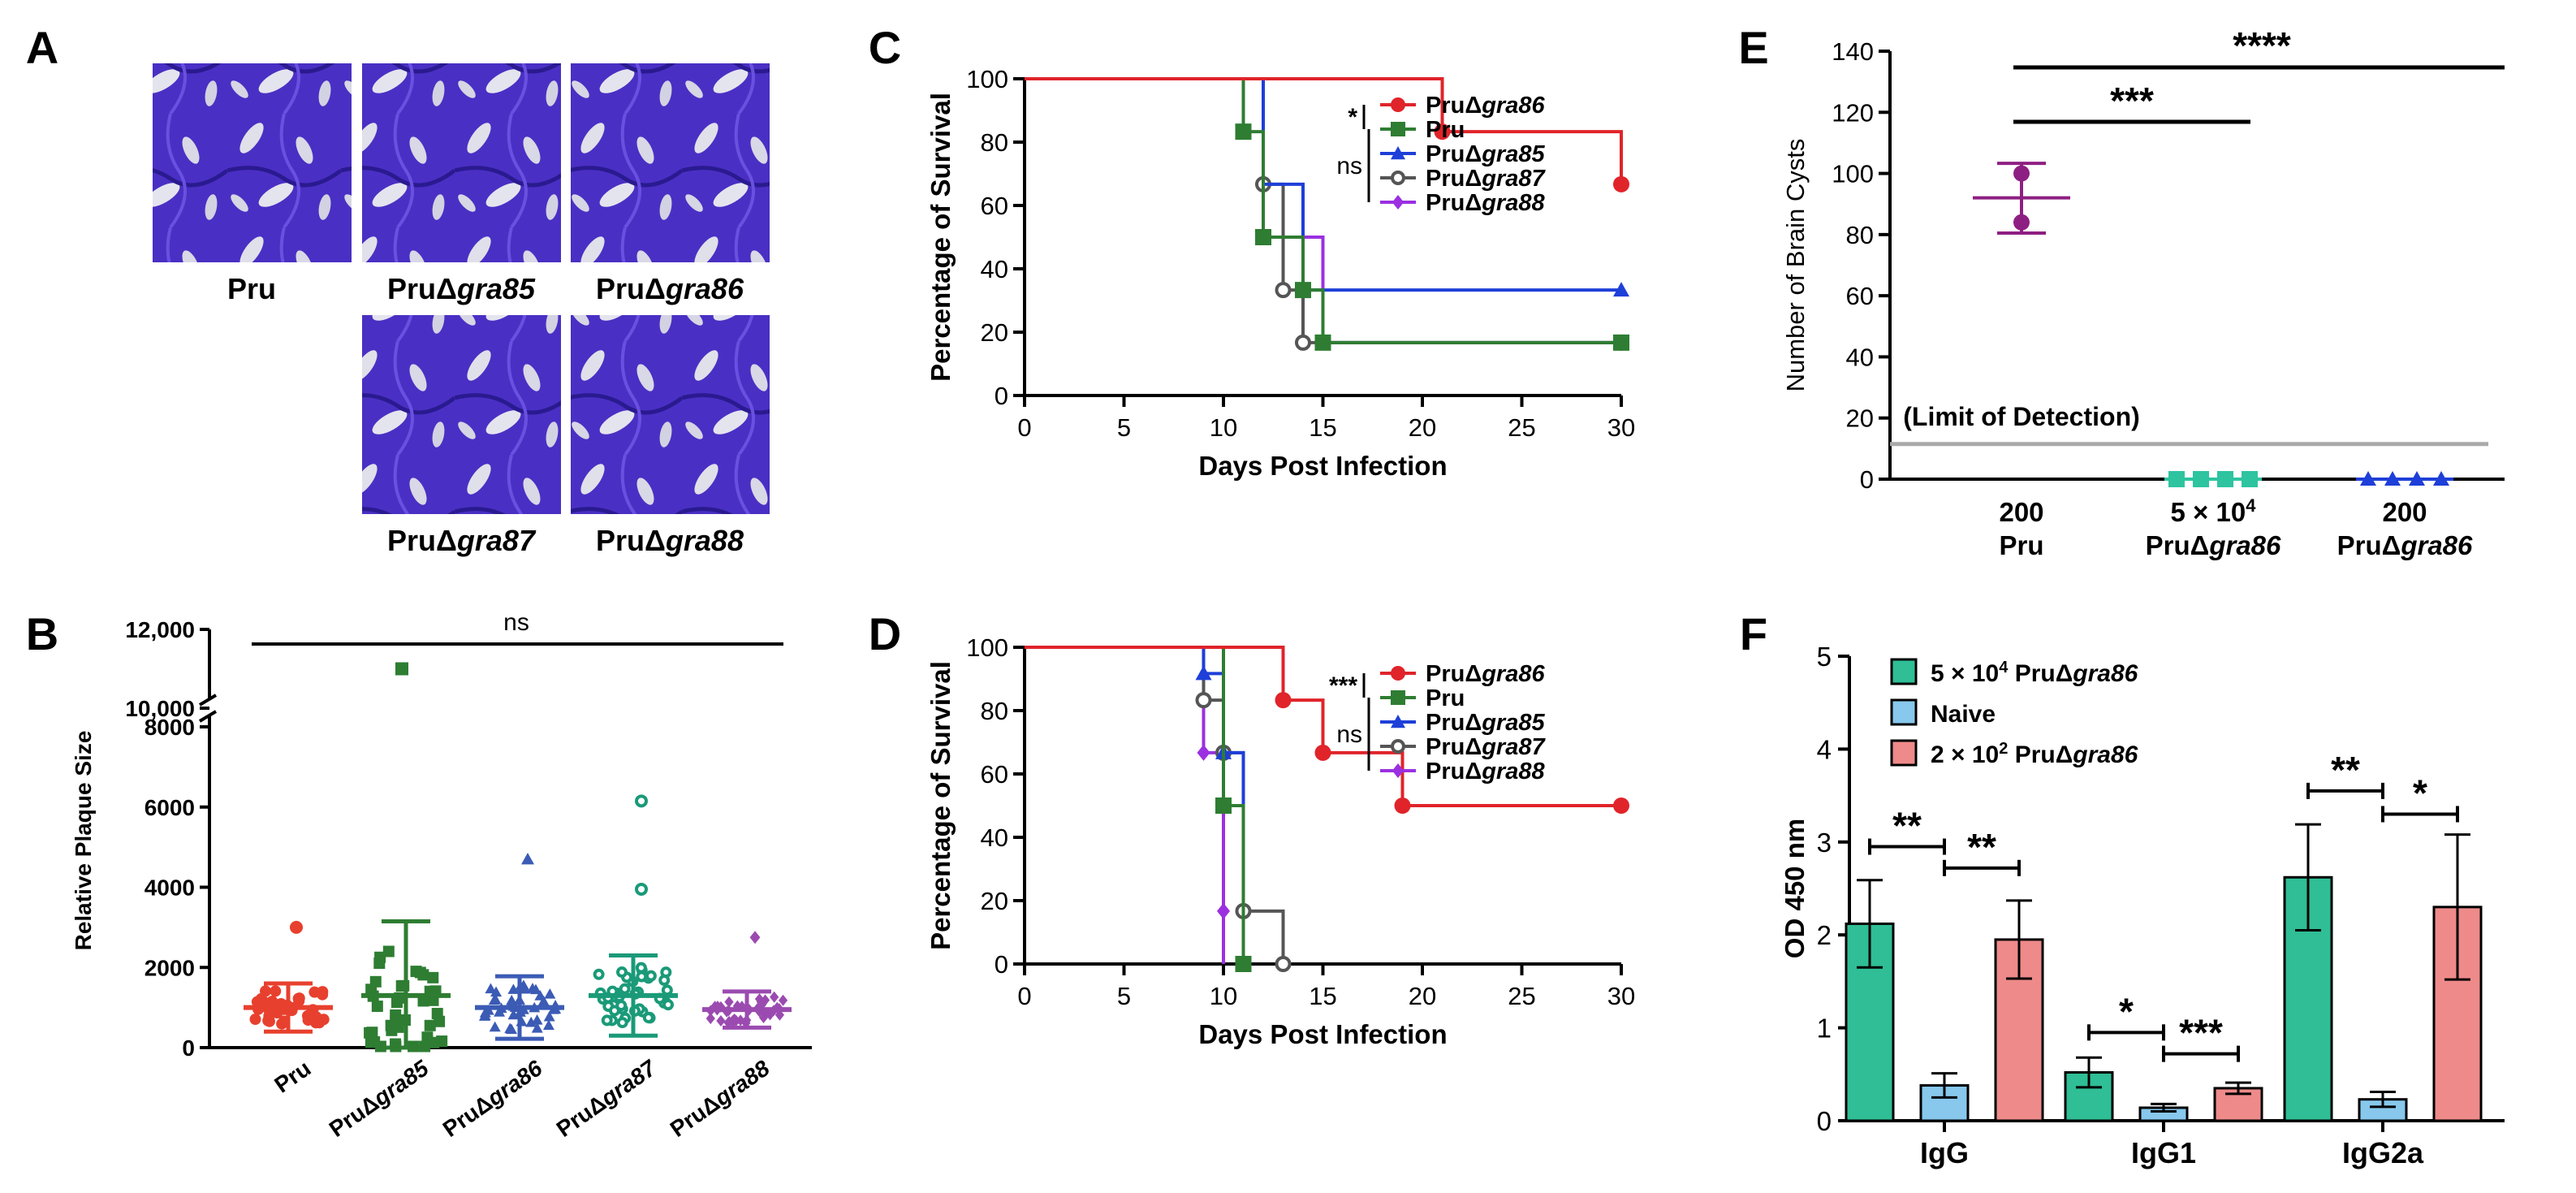  Describe the element at coordinates (1621, 996) in the screenshot. I see `x-tick-label: 30` at that location.